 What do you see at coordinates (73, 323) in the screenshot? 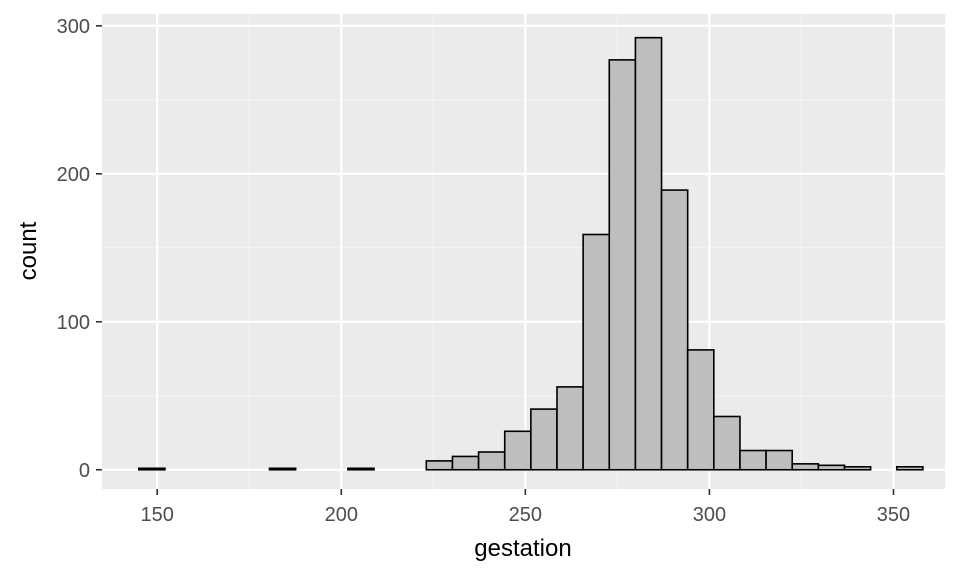
I see `y-tick-label: 100` at bounding box center [73, 323].